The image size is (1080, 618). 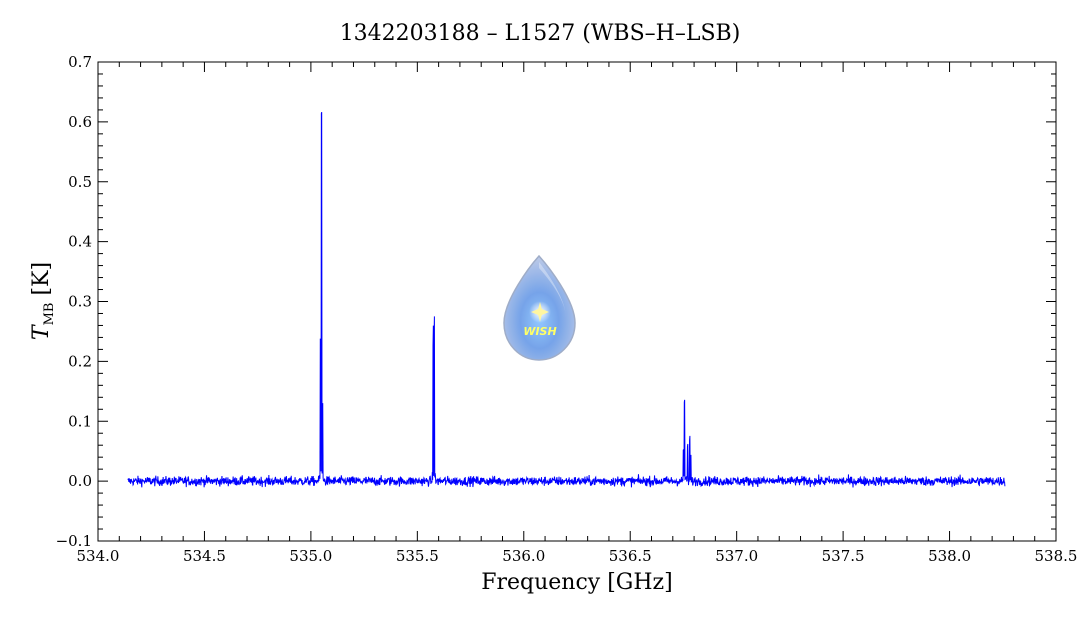 I want to click on svg-text: TMB [K], so click(x=43, y=301).